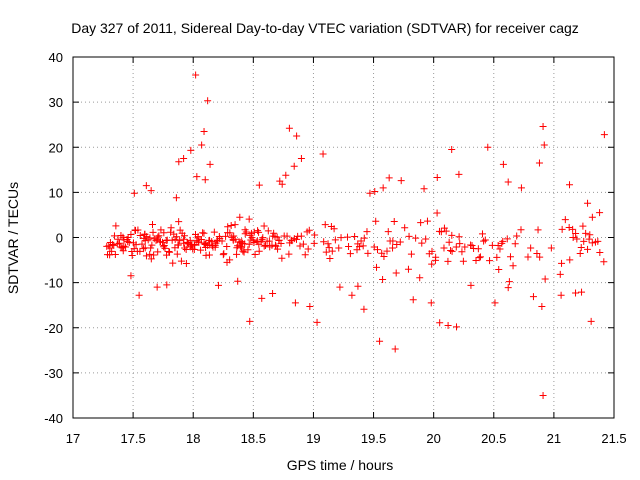 The image size is (640, 480). What do you see at coordinates (53, 373) in the screenshot?
I see `y-tick-label: -30` at bounding box center [53, 373].